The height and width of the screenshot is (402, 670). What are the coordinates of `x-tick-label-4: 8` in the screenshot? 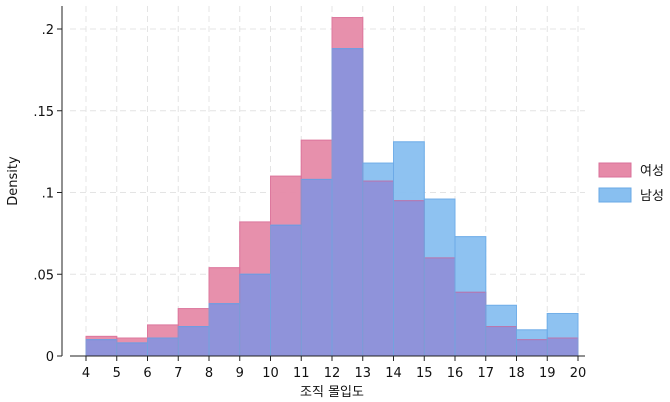 It's located at (209, 373).